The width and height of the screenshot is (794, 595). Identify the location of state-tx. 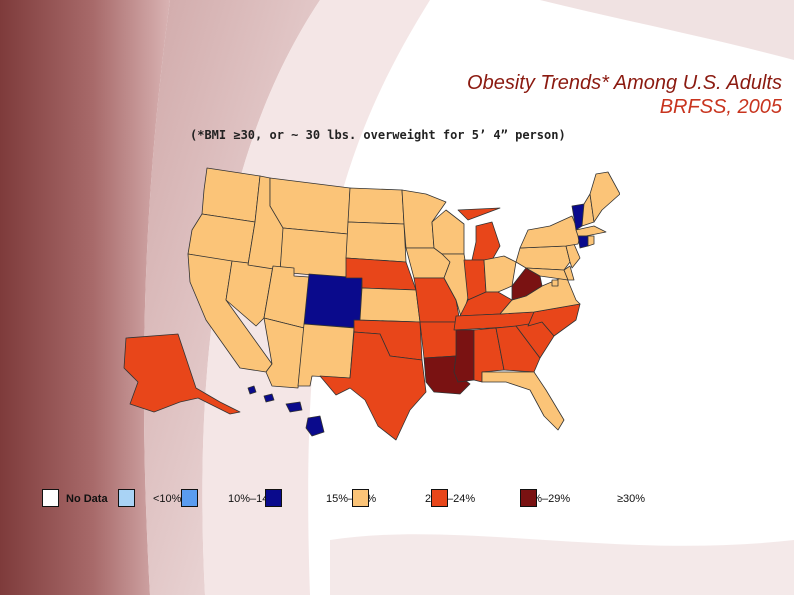
(373, 386).